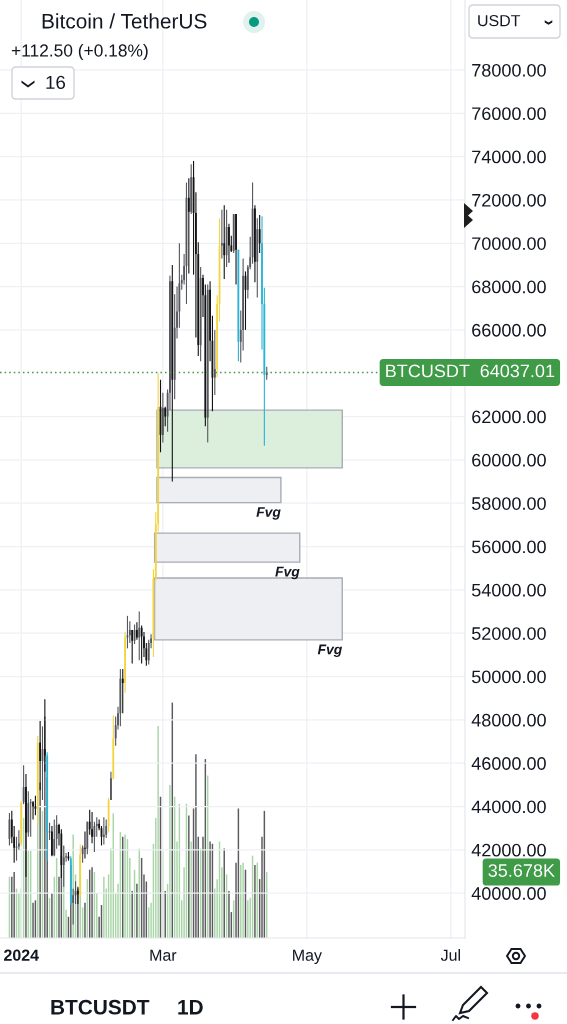 Image resolution: width=567 pixels, height=1024 pixels. What do you see at coordinates (509, 287) in the screenshot?
I see `y-tick-label: 68000.00` at bounding box center [509, 287].